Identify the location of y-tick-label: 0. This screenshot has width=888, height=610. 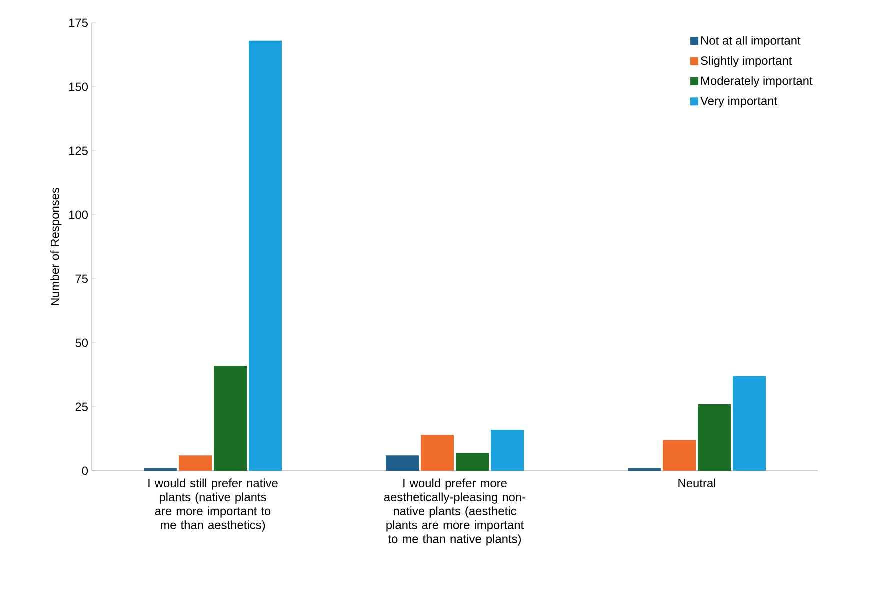
(85, 471).